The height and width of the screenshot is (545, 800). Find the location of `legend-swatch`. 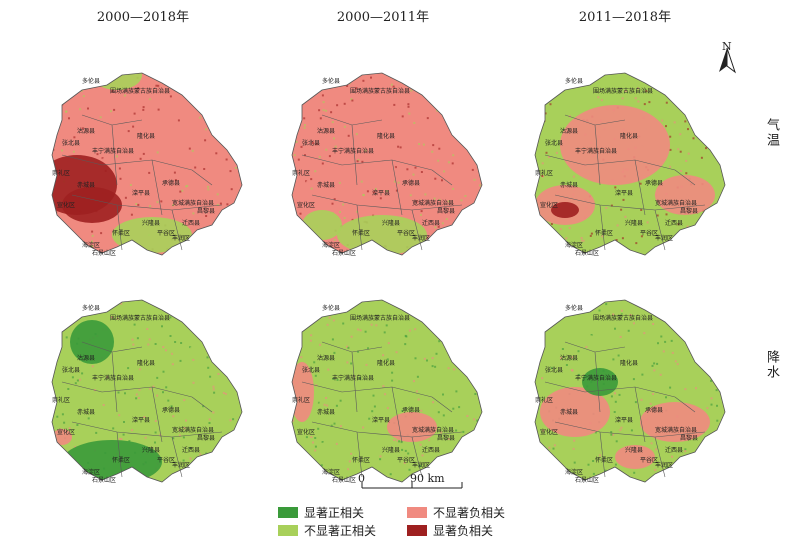

legend-swatch is located at coordinates (417, 512).